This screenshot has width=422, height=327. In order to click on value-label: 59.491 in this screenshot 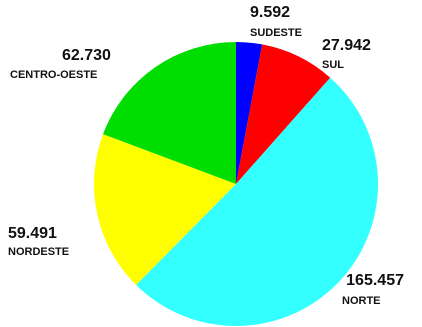, I will do `click(32, 233)`.